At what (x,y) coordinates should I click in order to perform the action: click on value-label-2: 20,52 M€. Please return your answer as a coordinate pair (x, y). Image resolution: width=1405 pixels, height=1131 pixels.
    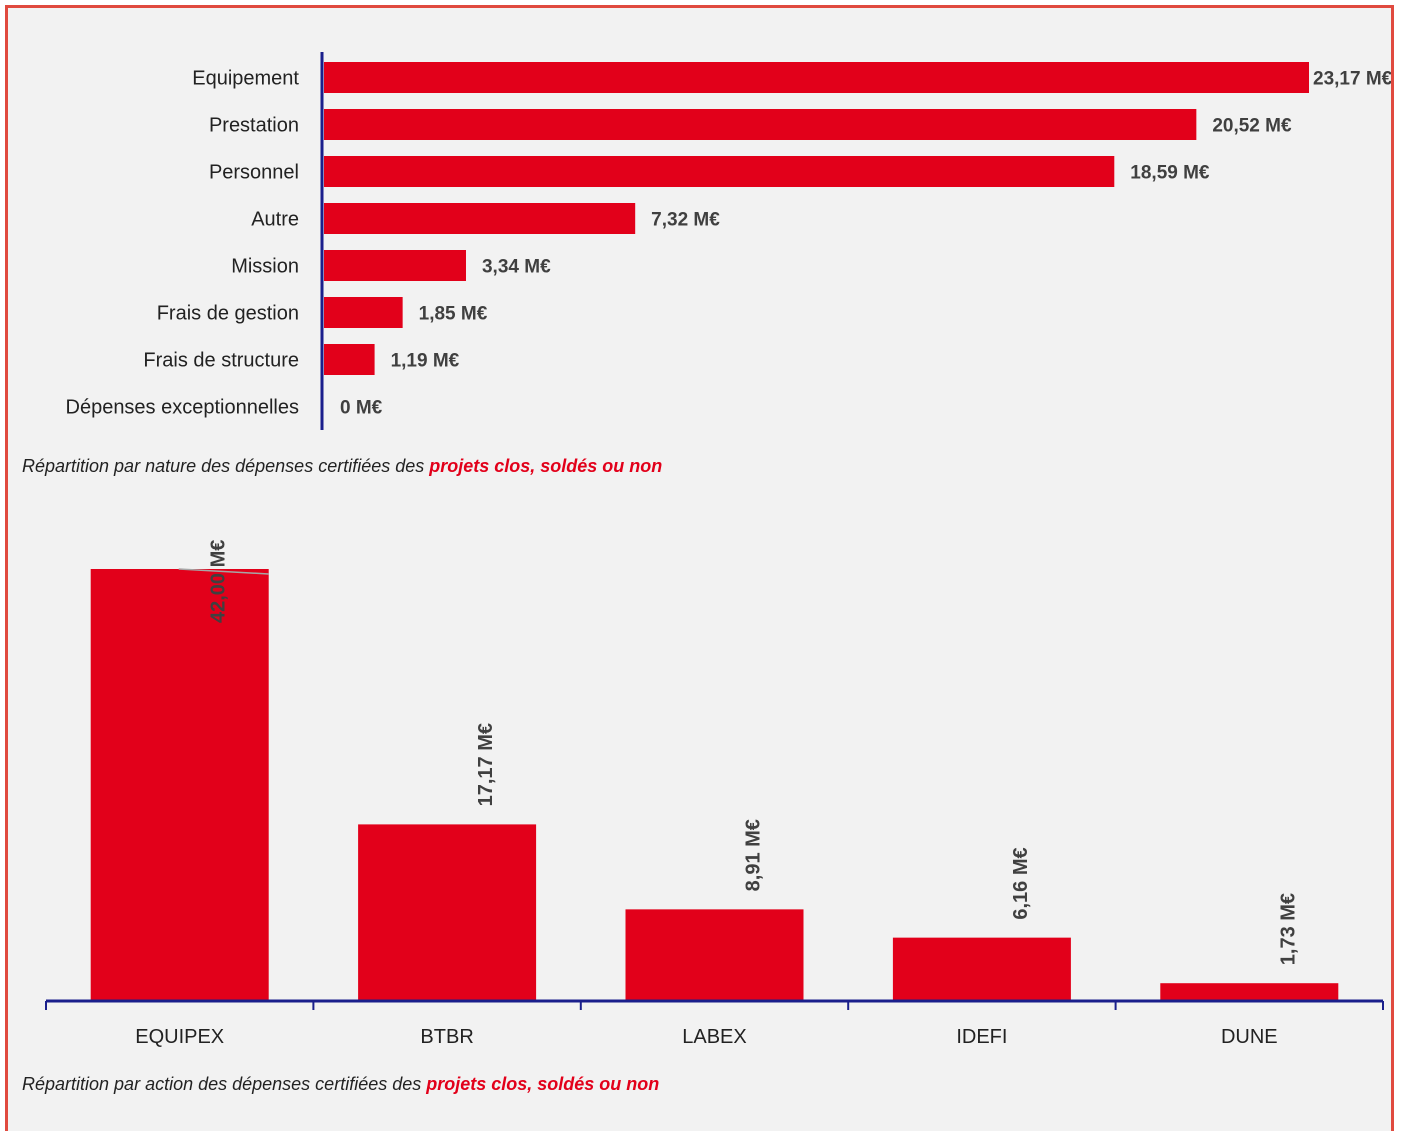
    Looking at the image, I should click on (1252, 126).